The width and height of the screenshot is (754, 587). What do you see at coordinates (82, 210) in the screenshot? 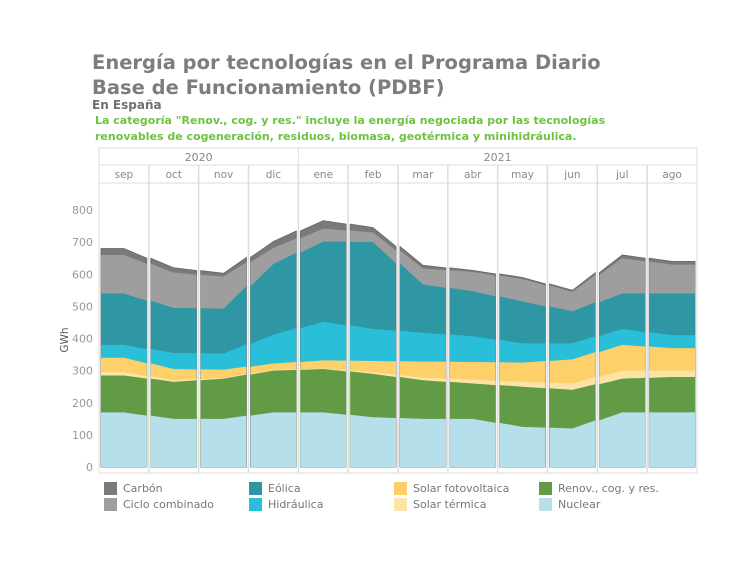
I see `y-tick-label: 800` at bounding box center [82, 210].